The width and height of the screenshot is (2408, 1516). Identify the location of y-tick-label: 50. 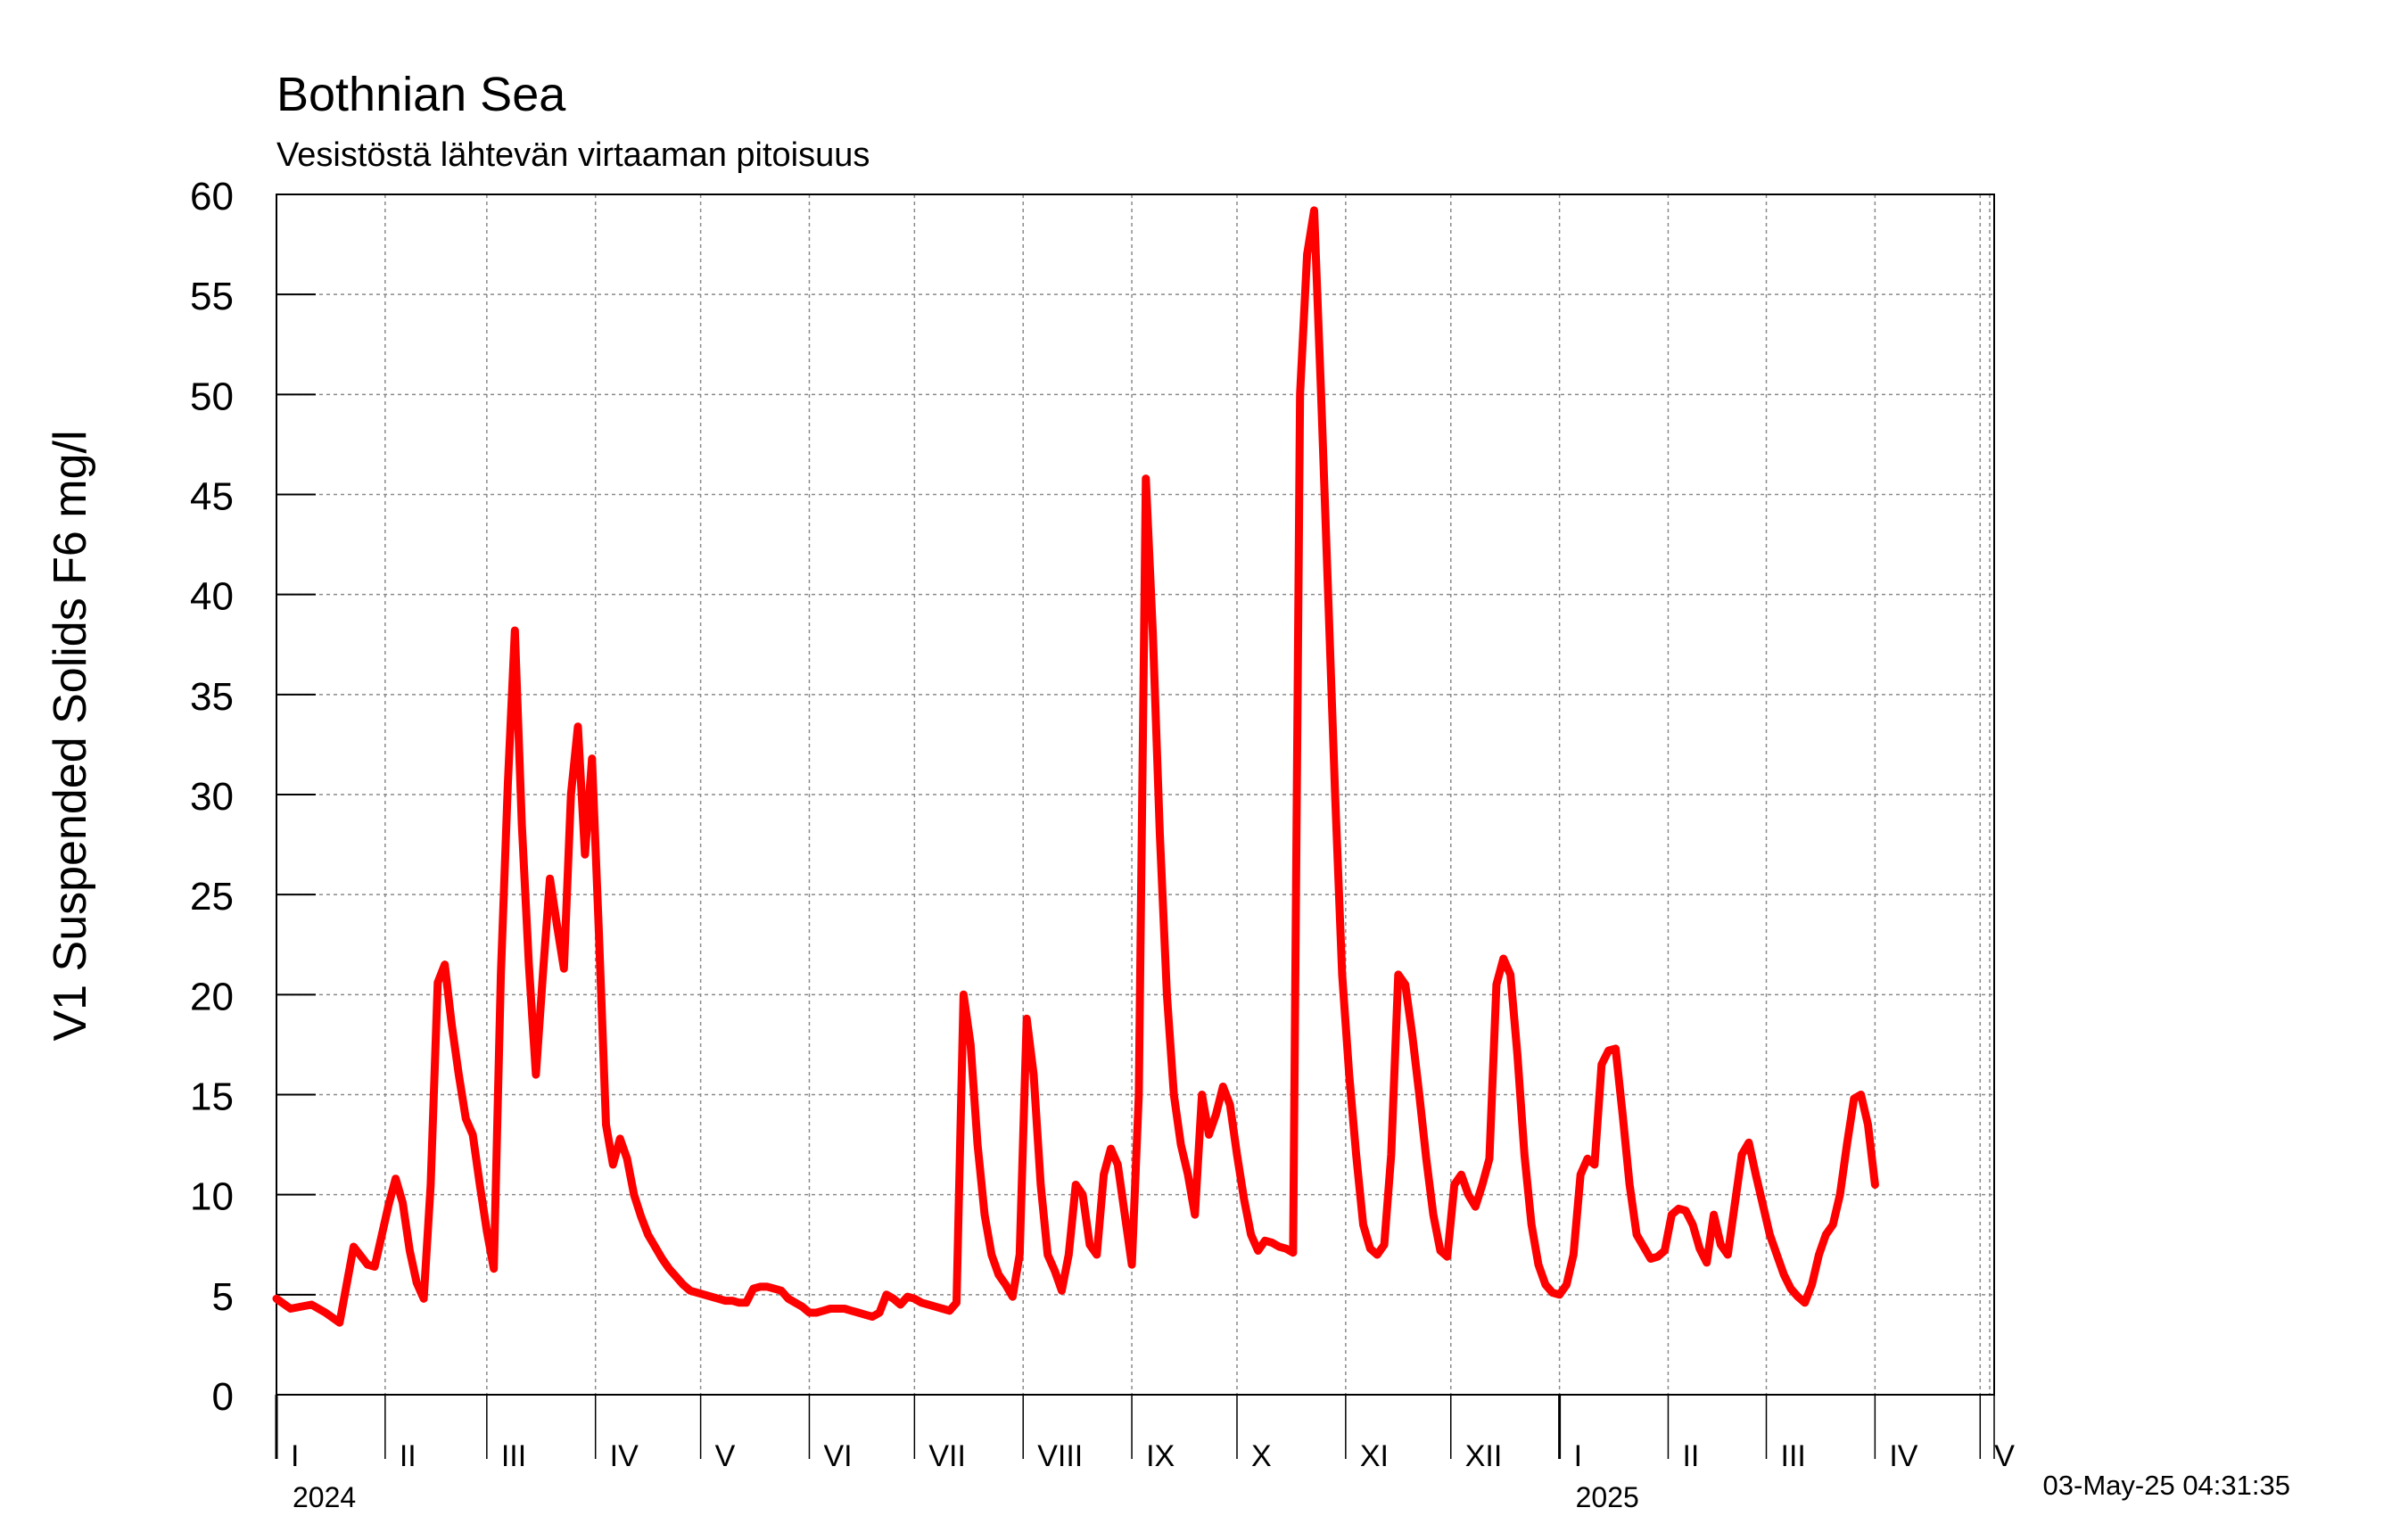
(212, 396).